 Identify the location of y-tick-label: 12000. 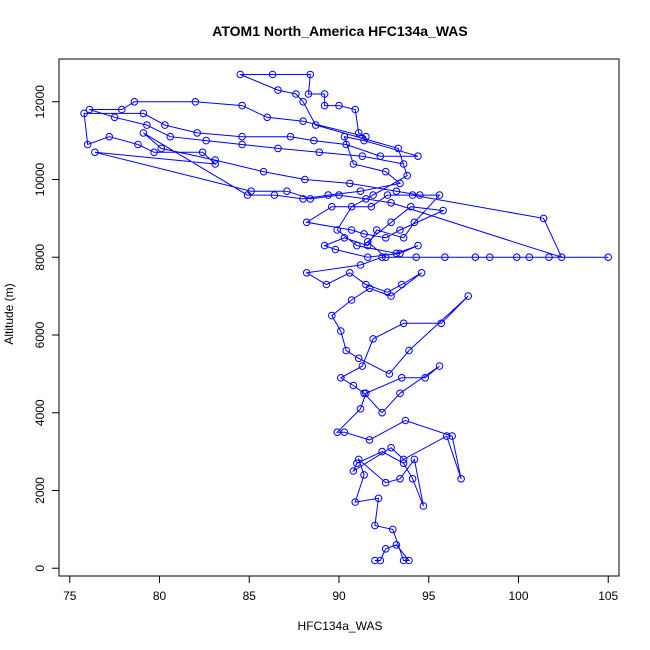
(40, 102).